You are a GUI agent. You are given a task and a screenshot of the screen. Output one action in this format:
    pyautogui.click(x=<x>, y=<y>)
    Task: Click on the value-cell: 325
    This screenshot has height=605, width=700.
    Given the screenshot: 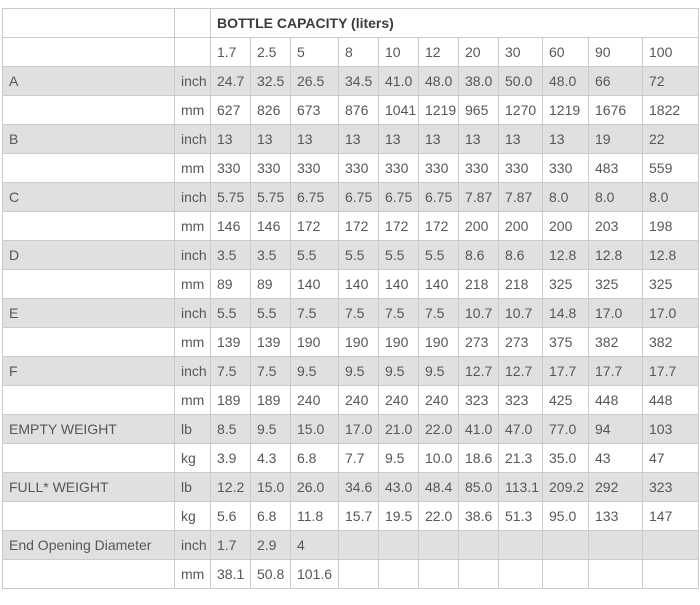 What is the action you would take?
    pyautogui.click(x=565, y=284)
    